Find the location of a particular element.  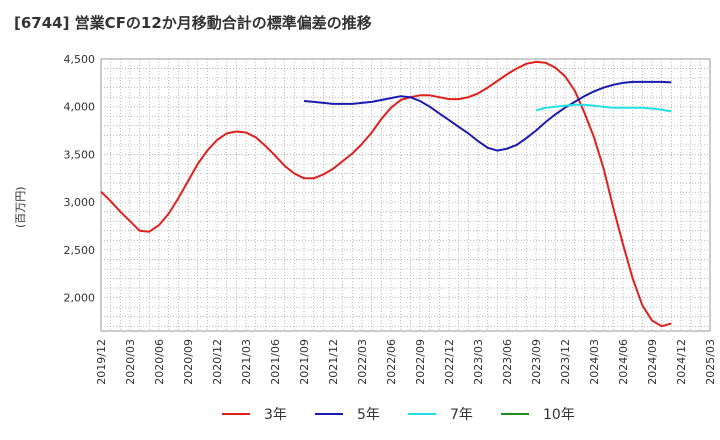

legend-label: 5年 is located at coordinates (368, 415).